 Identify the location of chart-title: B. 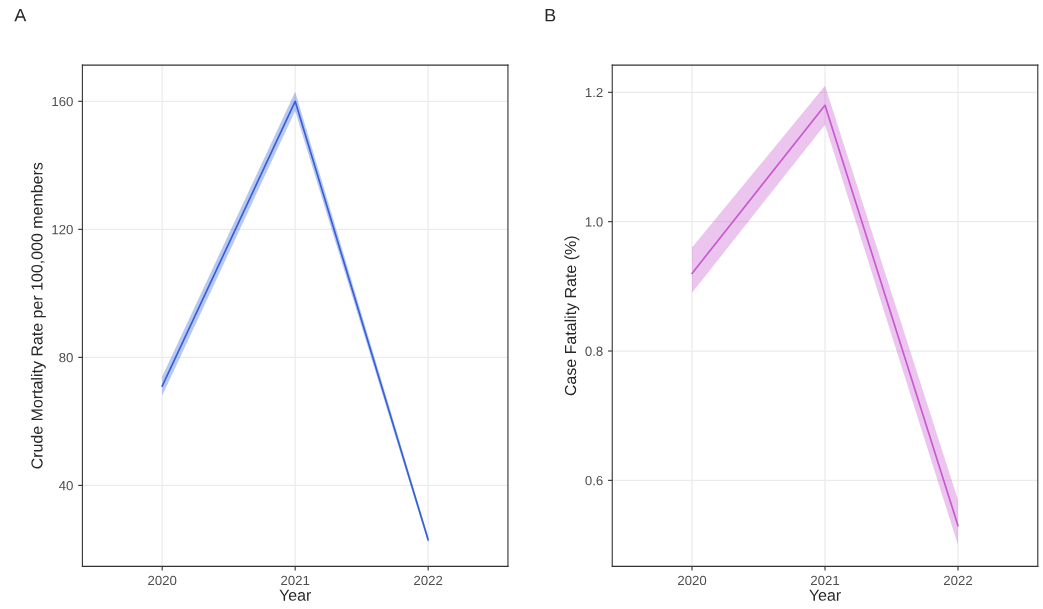
(550, 15).